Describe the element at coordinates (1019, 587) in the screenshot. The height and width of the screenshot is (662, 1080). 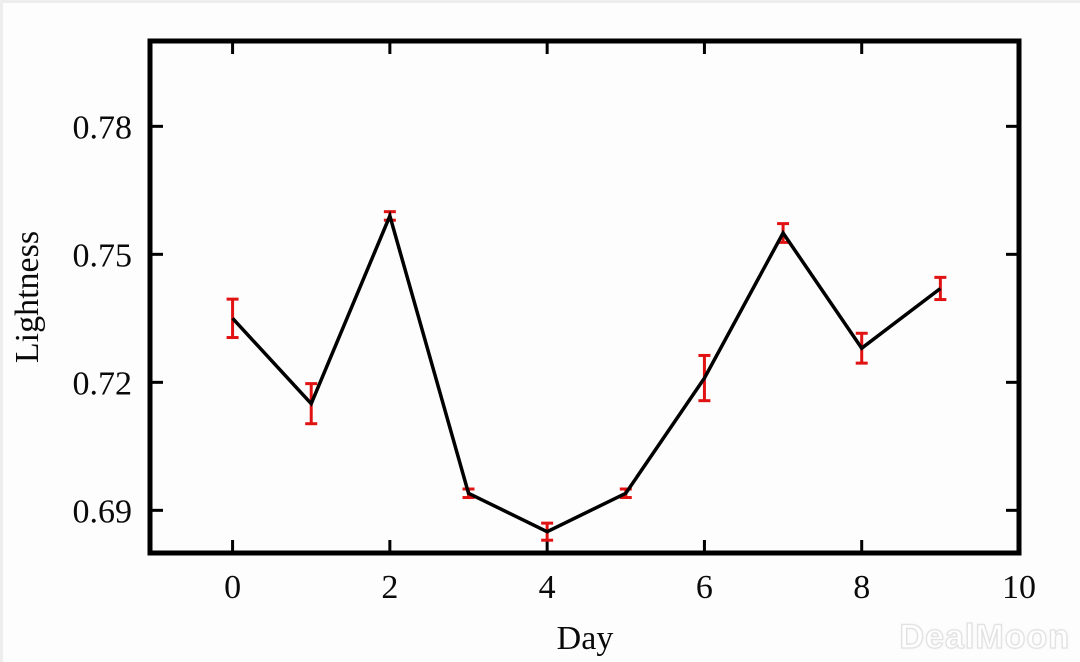
I see `x-tick-label: 10` at that location.